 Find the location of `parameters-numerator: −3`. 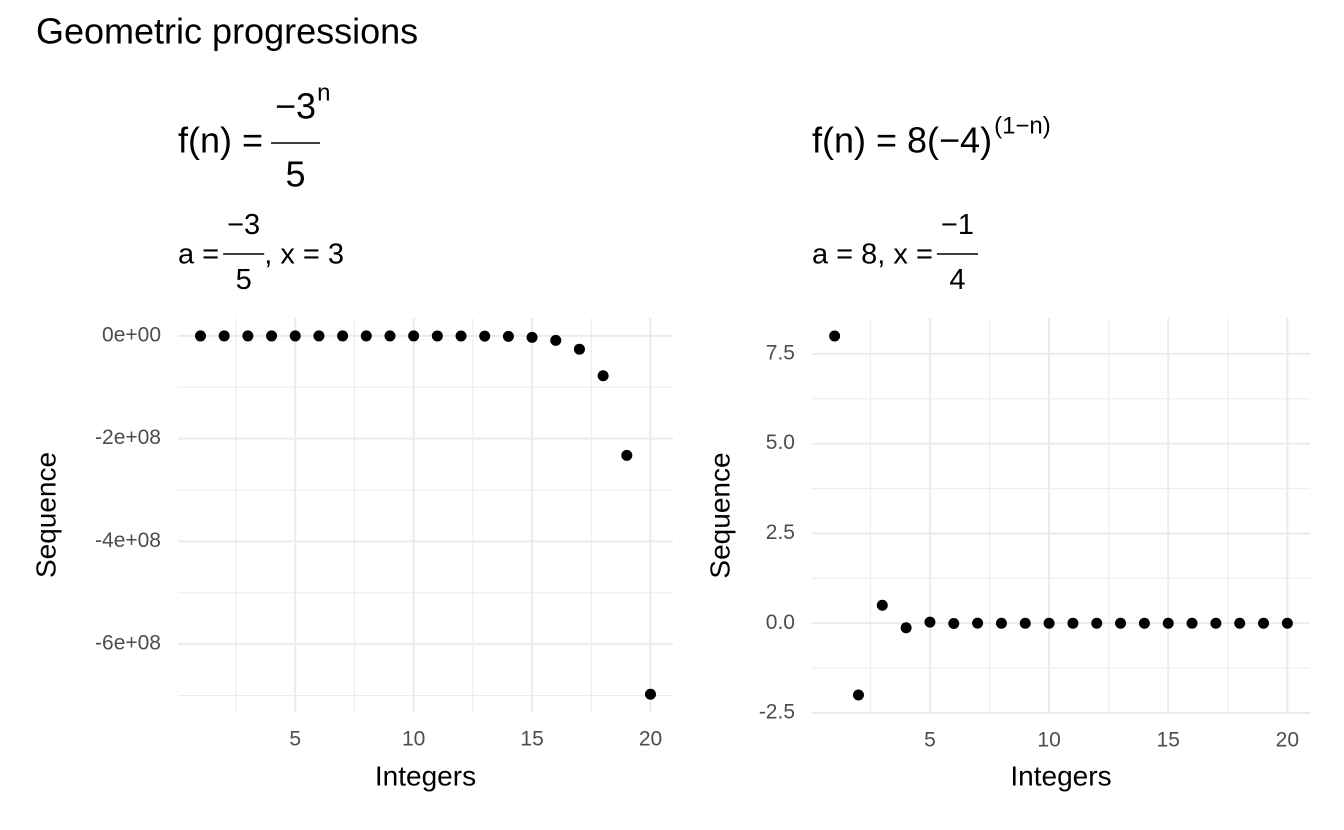

parameters-numerator: −3 is located at coordinates (243, 225).